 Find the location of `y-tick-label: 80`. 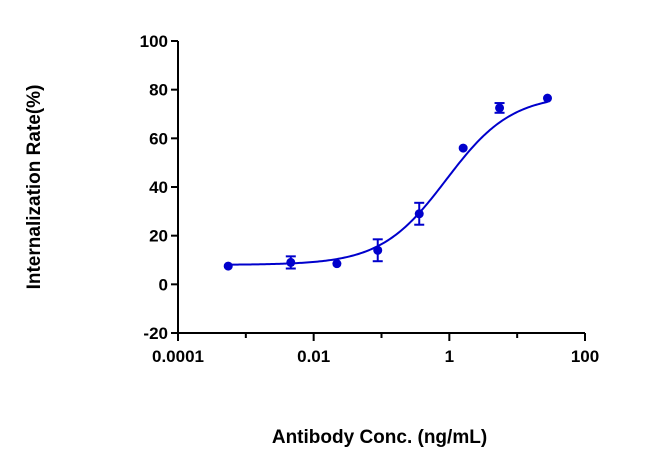

y-tick-label: 80 is located at coordinates (158, 90).